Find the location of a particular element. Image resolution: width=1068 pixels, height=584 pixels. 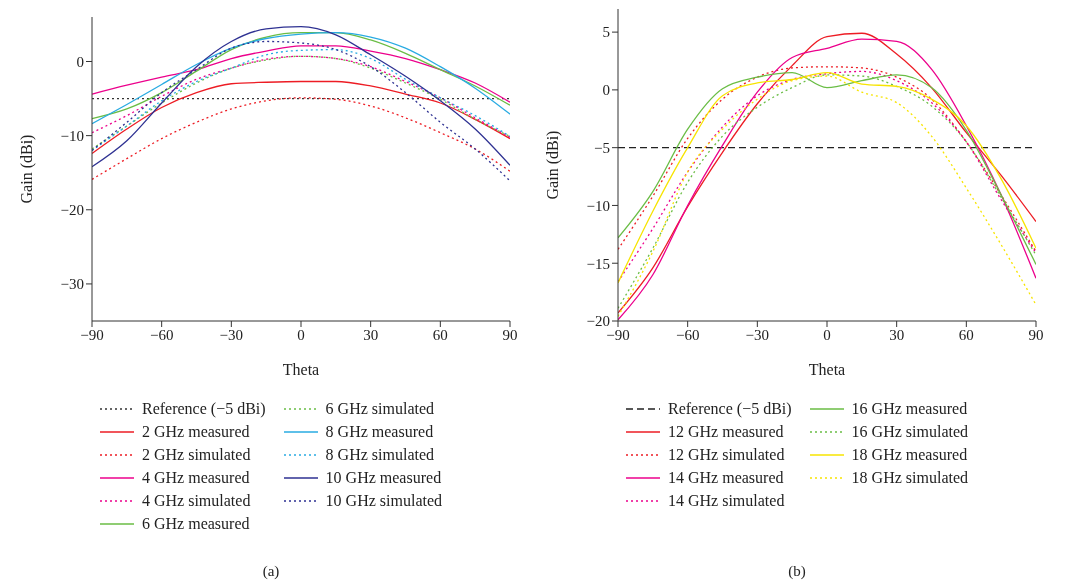

legend-label: 14 GHz simulated is located at coordinates (726, 501).